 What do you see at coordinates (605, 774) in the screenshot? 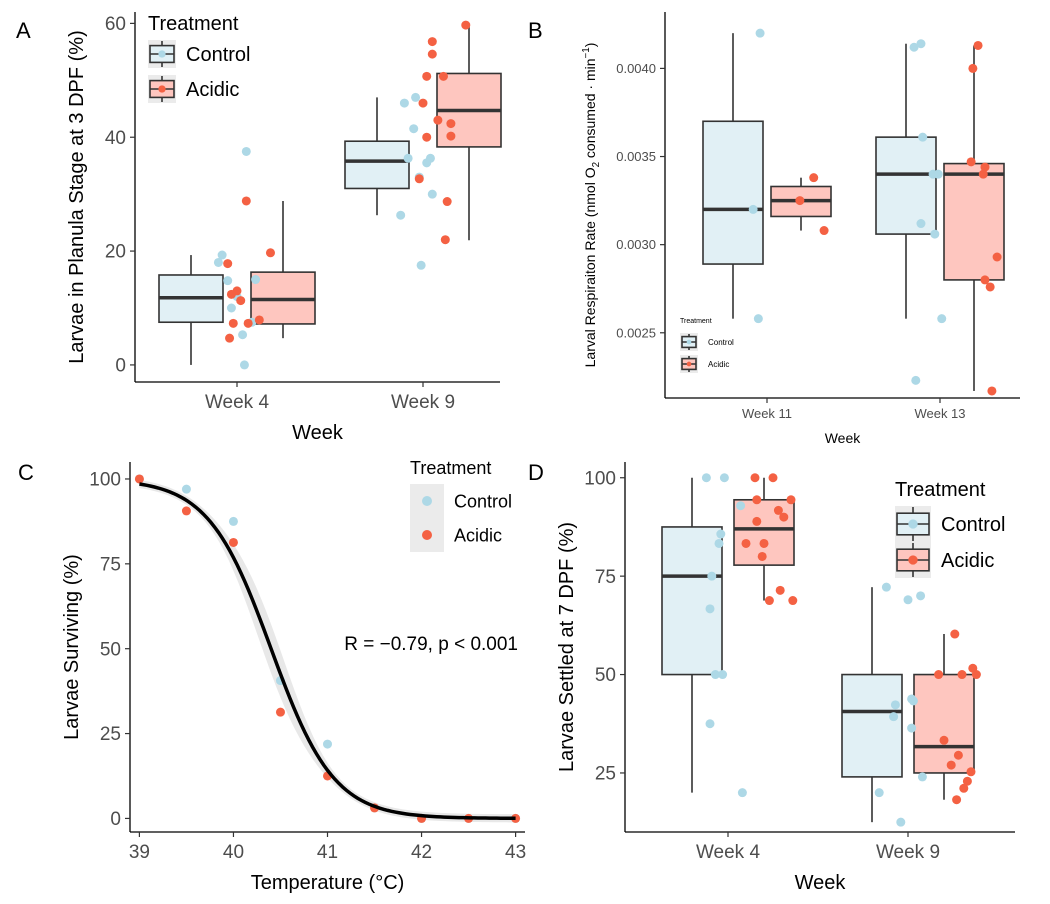
I see `y-tick-label: 25` at bounding box center [605, 774].